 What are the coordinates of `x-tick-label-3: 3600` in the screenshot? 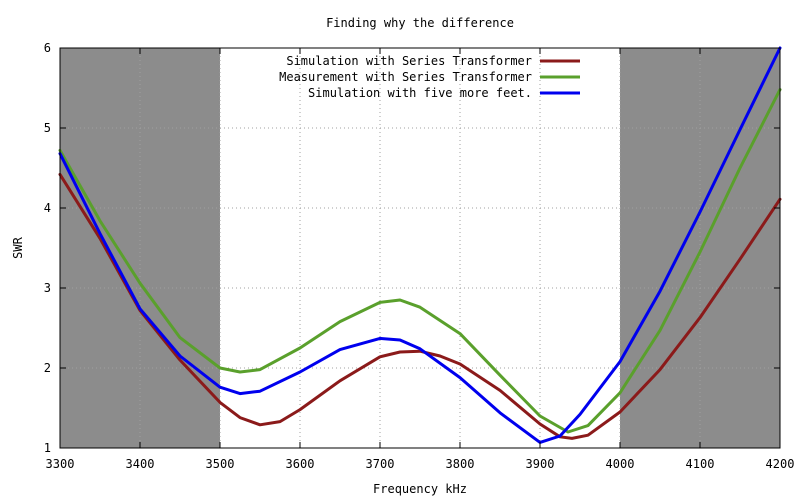 It's located at (300, 464).